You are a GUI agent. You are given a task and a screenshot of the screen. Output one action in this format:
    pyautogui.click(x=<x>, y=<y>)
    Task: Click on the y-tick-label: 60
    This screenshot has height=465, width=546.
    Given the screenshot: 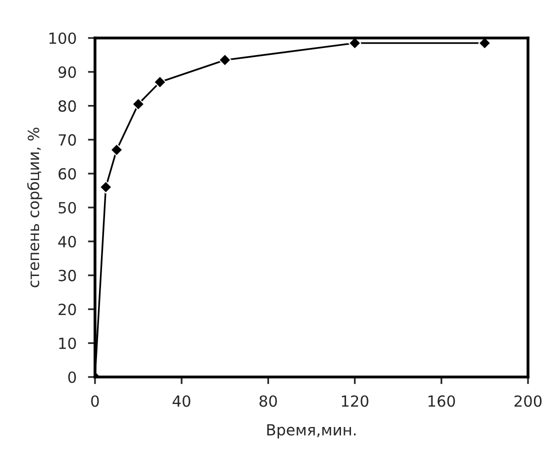 What is the action you would take?
    pyautogui.click(x=67, y=174)
    